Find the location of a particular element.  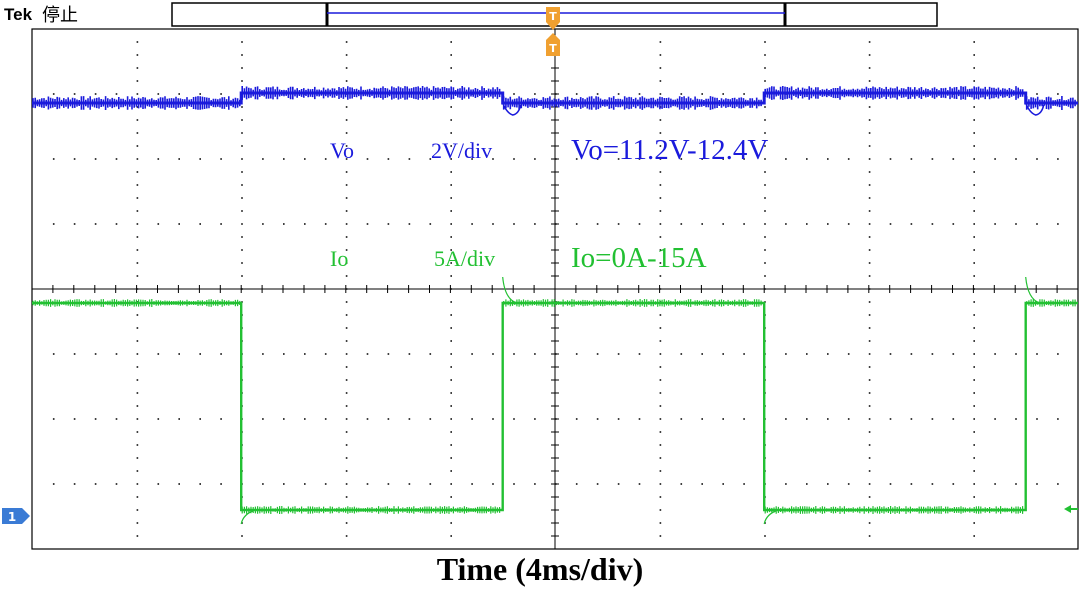

trigger-position-marker: T is located at coordinates (553, 18).